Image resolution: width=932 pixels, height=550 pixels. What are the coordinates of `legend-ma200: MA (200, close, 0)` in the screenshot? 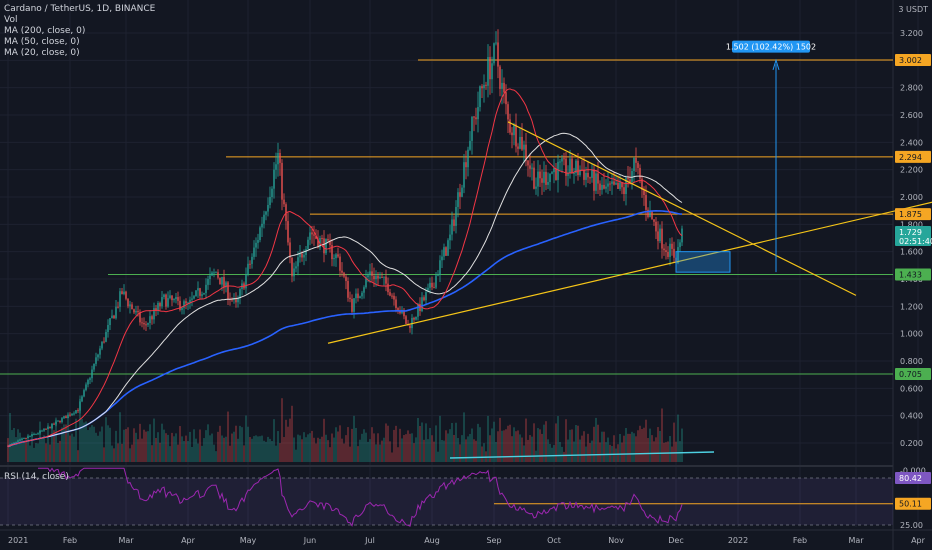 It's located at (45, 31).